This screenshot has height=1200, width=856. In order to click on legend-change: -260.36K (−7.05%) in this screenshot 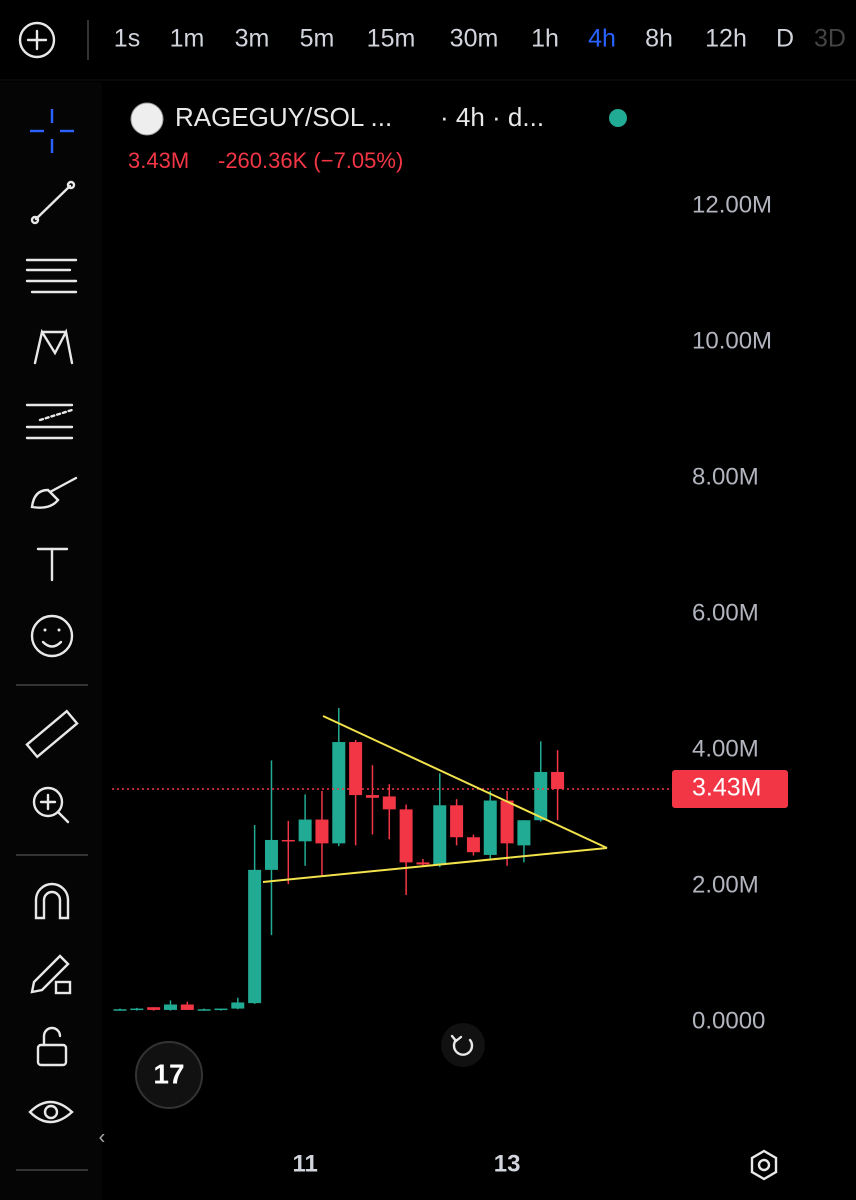, I will do `click(310, 160)`.